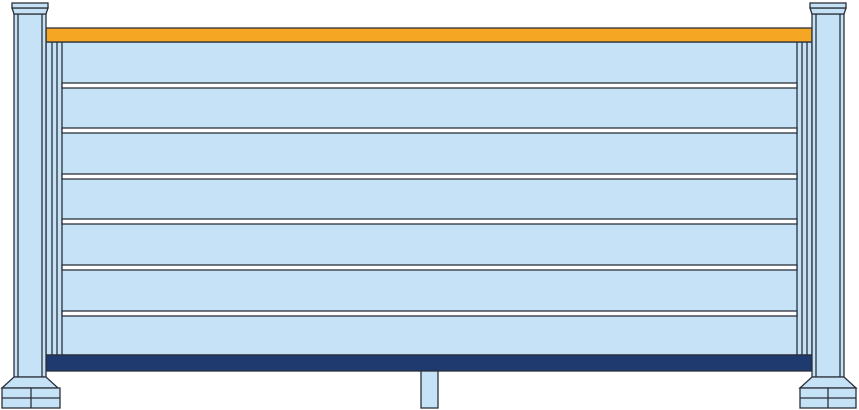  I want to click on right-post, so click(828, 205).